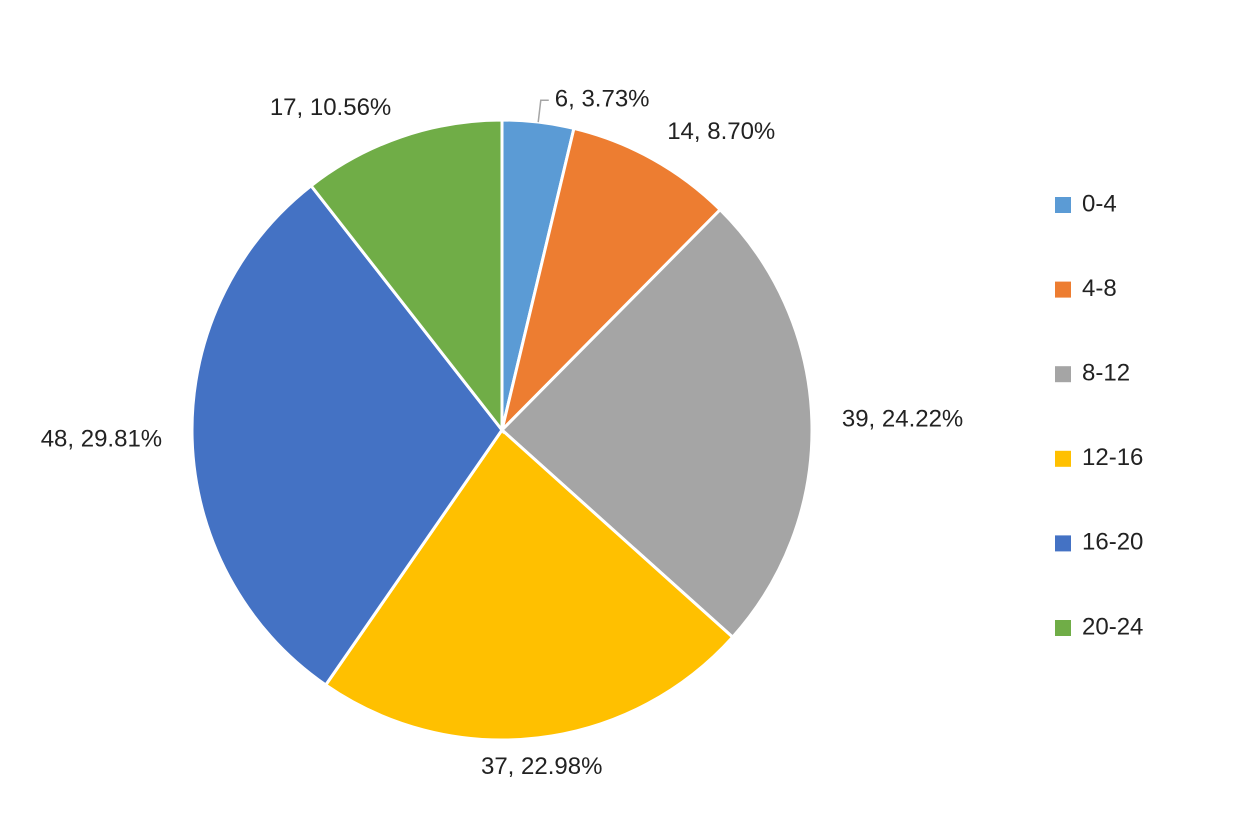 Image resolution: width=1233 pixels, height=814 pixels. What do you see at coordinates (101, 438) in the screenshot?
I see `data-label: 48, 29.81%` at bounding box center [101, 438].